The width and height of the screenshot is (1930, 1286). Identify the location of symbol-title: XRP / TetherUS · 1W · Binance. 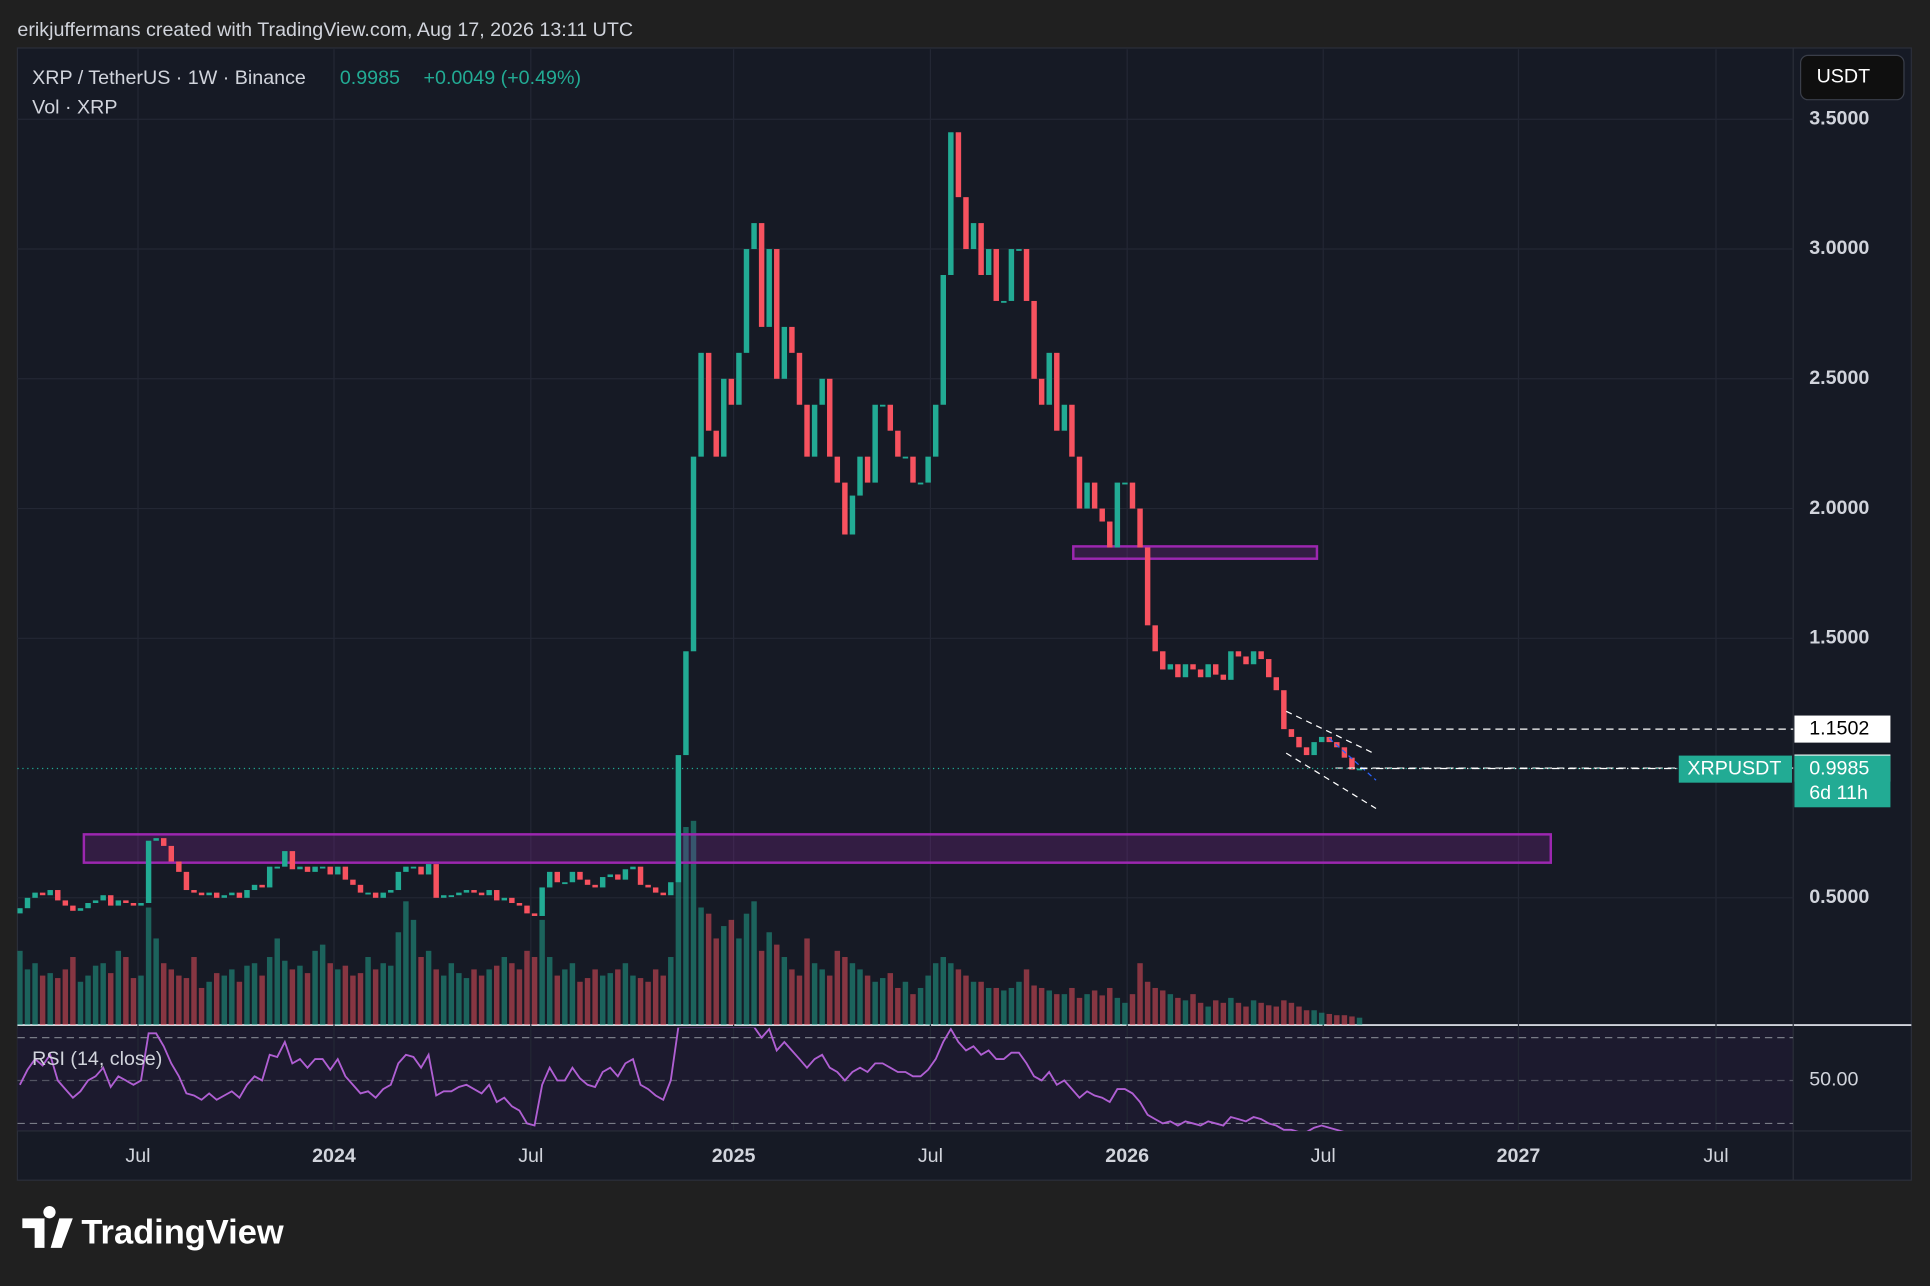
(169, 78).